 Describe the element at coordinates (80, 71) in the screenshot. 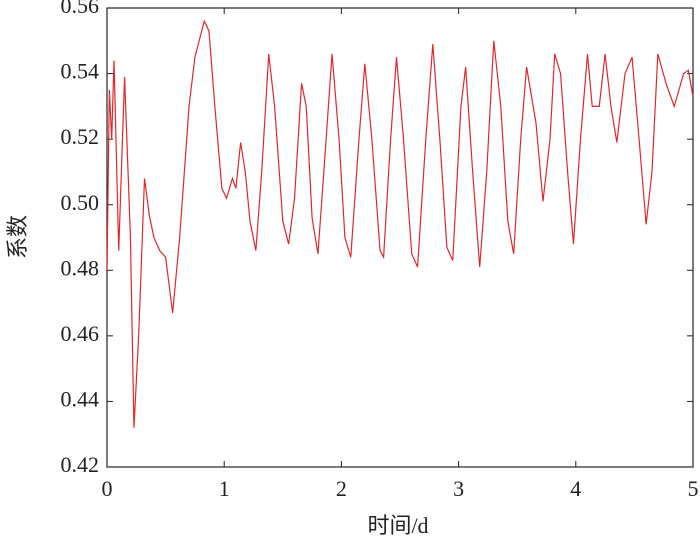

I see `y-tick-label: 0.54` at that location.